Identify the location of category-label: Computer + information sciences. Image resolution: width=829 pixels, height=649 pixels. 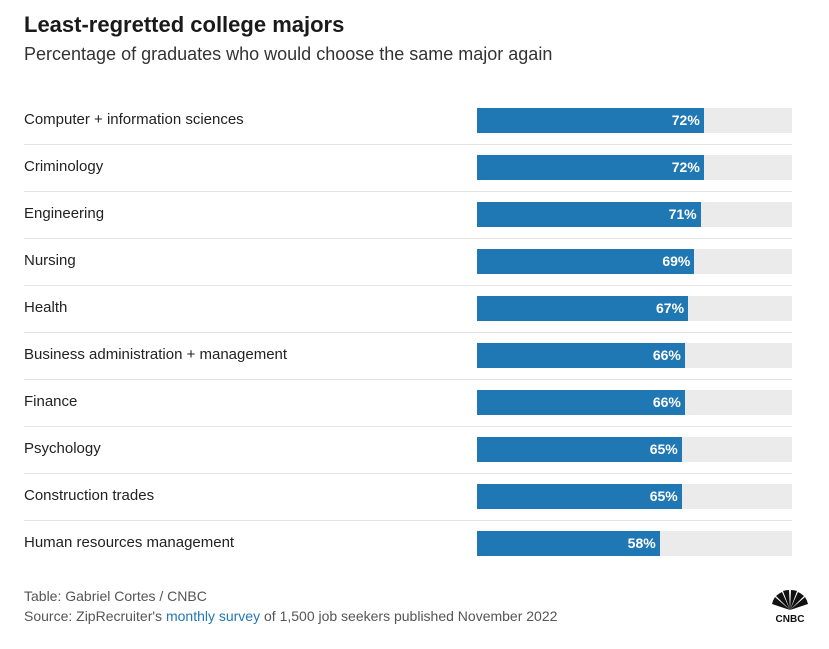
(134, 119).